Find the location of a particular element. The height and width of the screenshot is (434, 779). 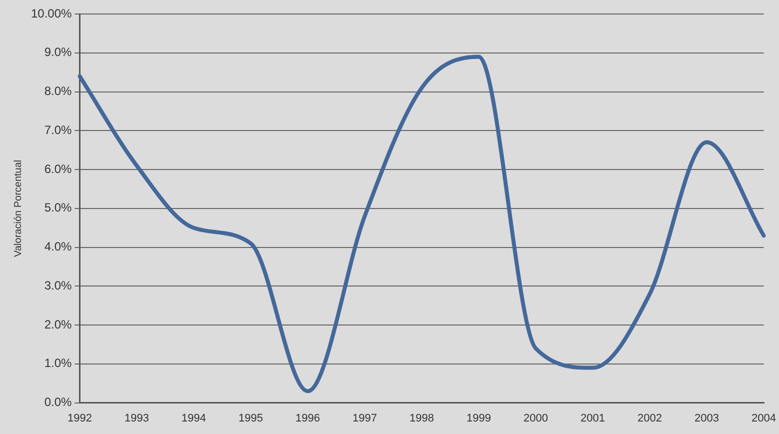

y-tick-label: 1.0% is located at coordinates (58, 363).